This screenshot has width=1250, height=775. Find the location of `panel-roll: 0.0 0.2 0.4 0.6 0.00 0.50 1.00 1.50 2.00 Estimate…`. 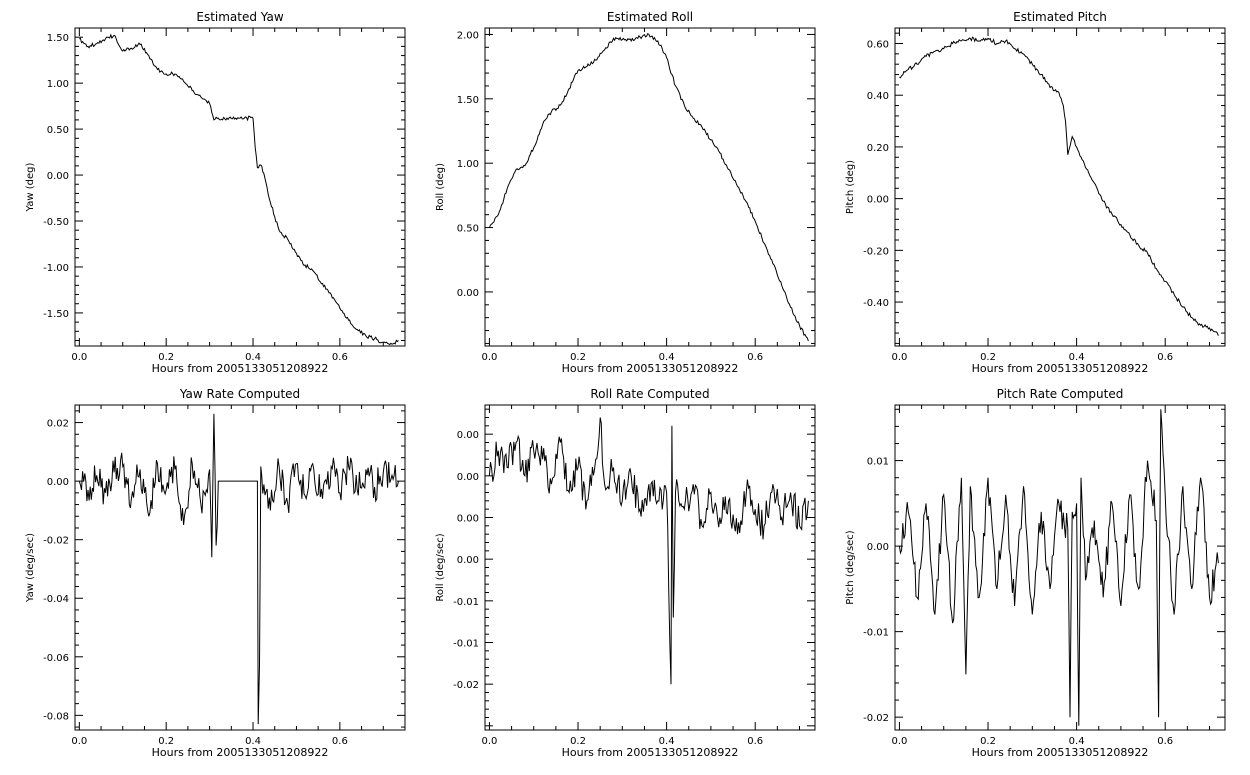

panel-roll: 0.0 0.2 0.4 0.6 0.00 0.50 1.00 1.50 2.00 Estimate… is located at coordinates (625, 192).